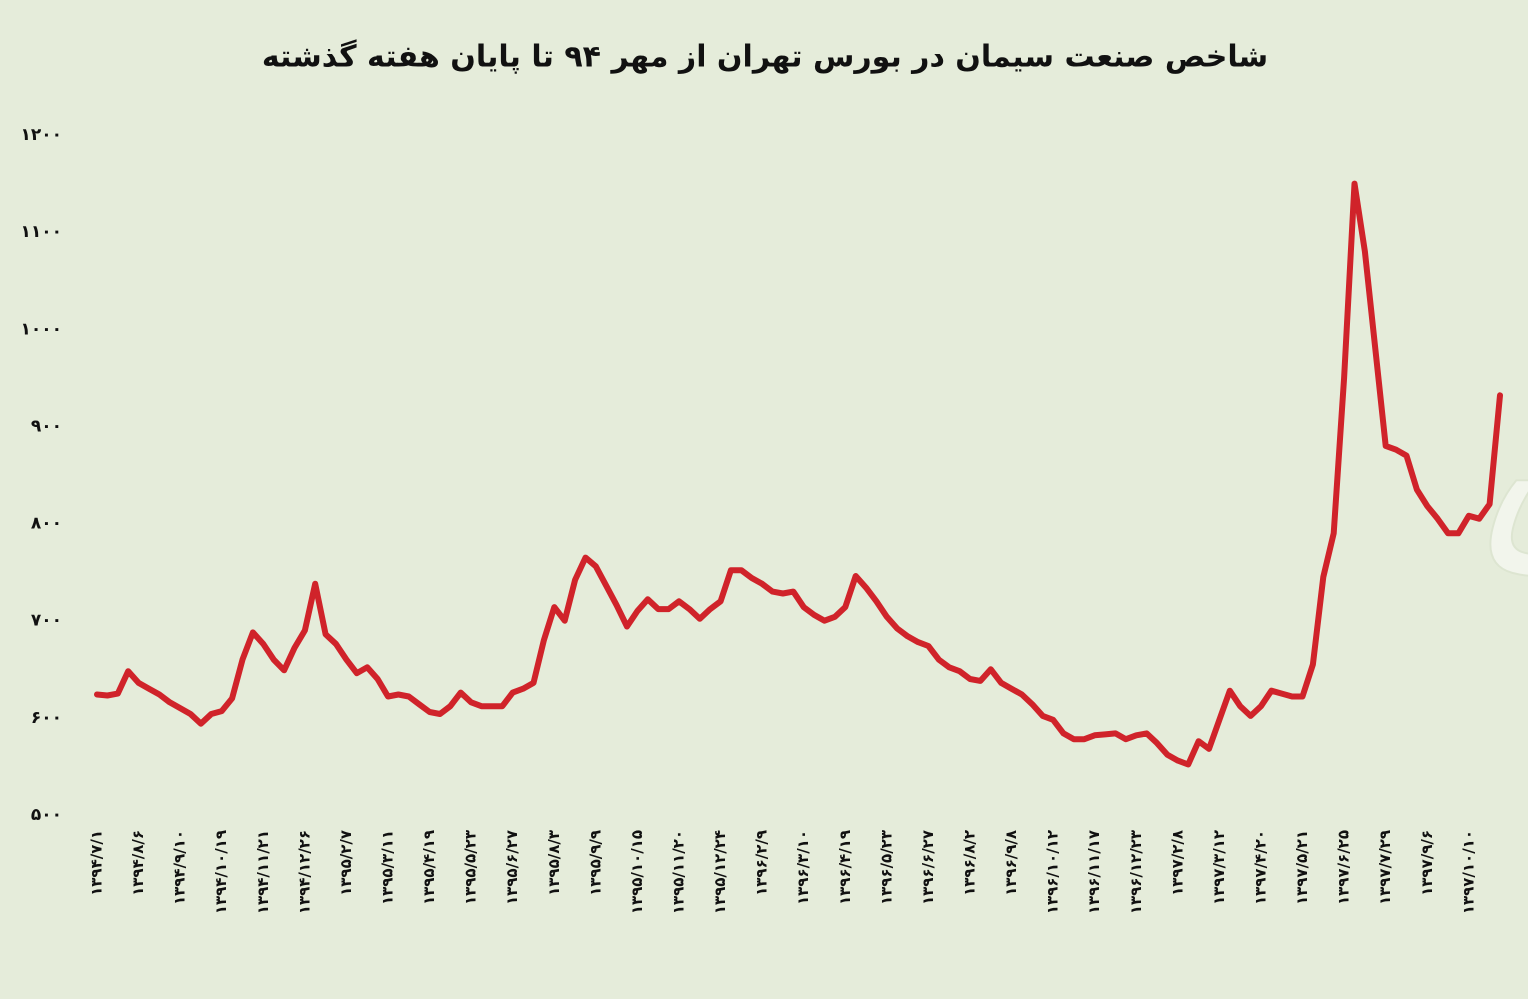  I want to click on x-tick-label: ۱۳۹۴/۱۱/۲۱, so click(263, 872).